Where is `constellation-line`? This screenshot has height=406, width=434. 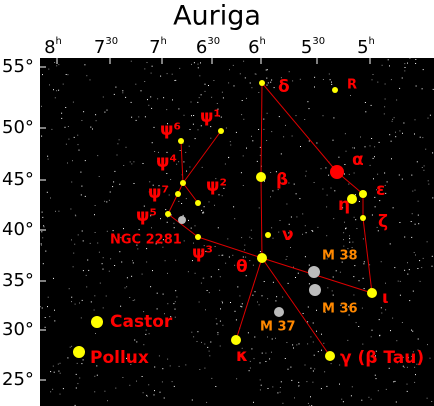
constellation-line is located at coordinates (202, 157).